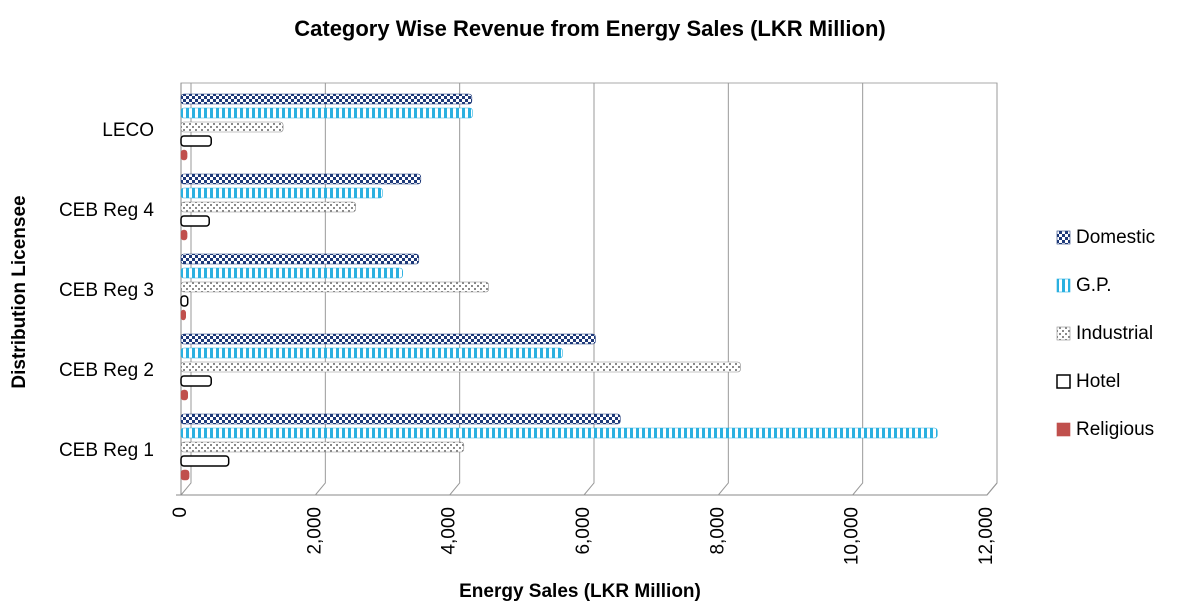 This screenshot has height=607, width=1194. I want to click on y-tick-label: CEB Reg 3, so click(106, 290).